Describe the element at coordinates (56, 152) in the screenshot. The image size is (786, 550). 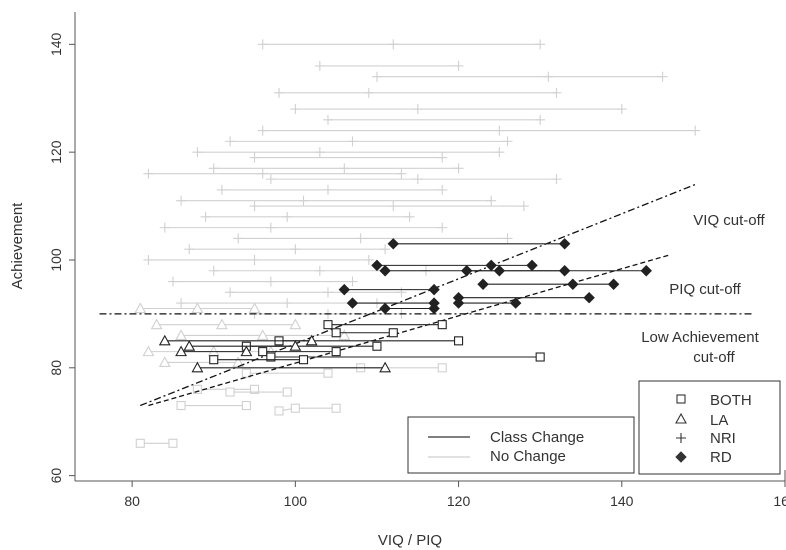
I see `y-tick-label: 120` at that location.